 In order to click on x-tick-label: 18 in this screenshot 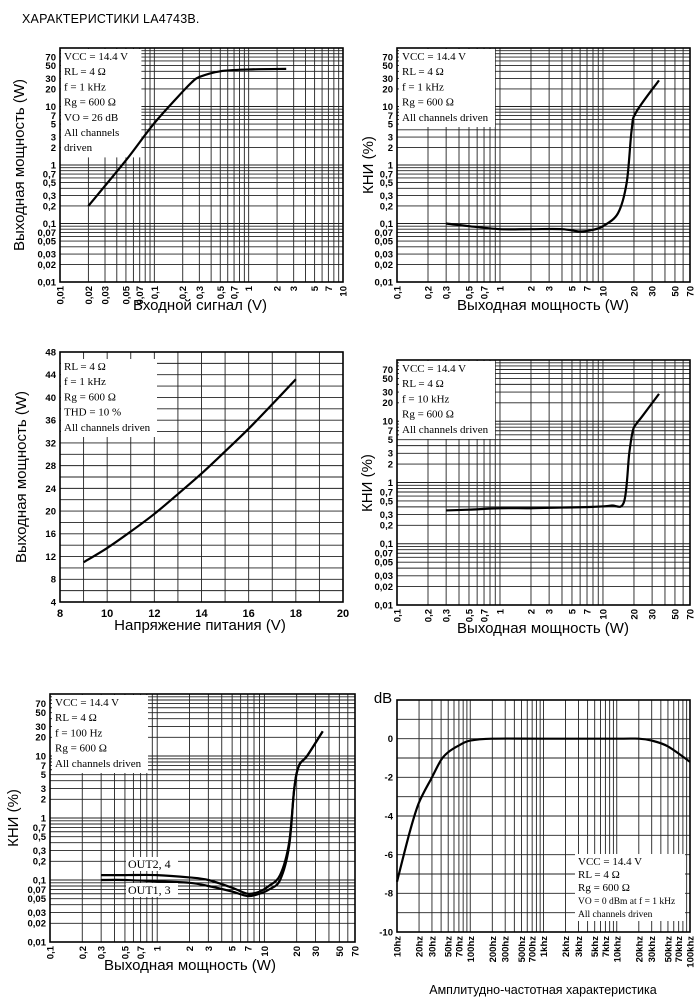, I will do `click(296, 614)`.